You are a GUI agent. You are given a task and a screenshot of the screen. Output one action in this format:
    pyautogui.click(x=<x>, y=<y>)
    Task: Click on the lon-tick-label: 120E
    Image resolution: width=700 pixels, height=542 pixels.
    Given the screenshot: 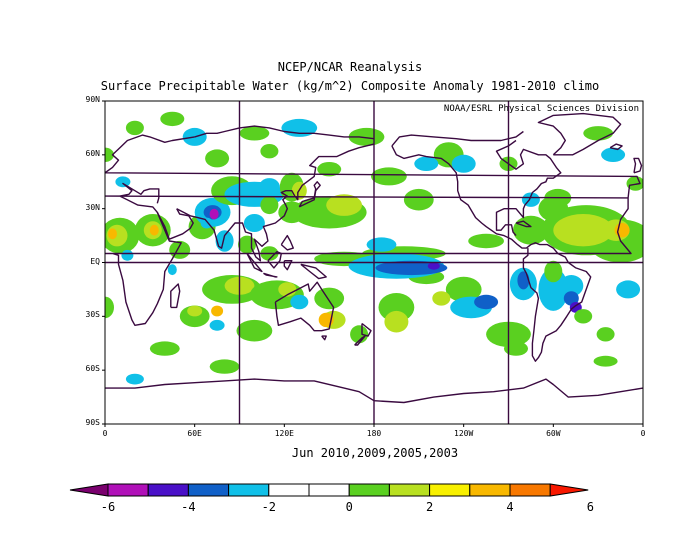 What is the action you would take?
    pyautogui.click(x=284, y=433)
    